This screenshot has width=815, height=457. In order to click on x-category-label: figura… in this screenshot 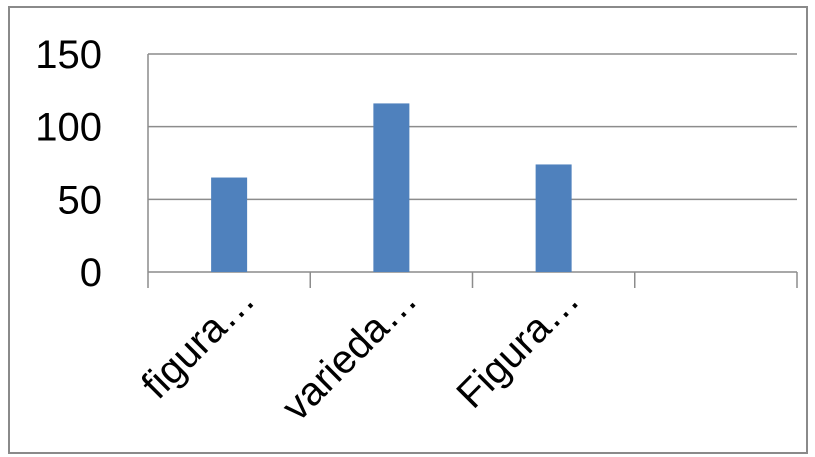, I will do `click(198, 342)`.